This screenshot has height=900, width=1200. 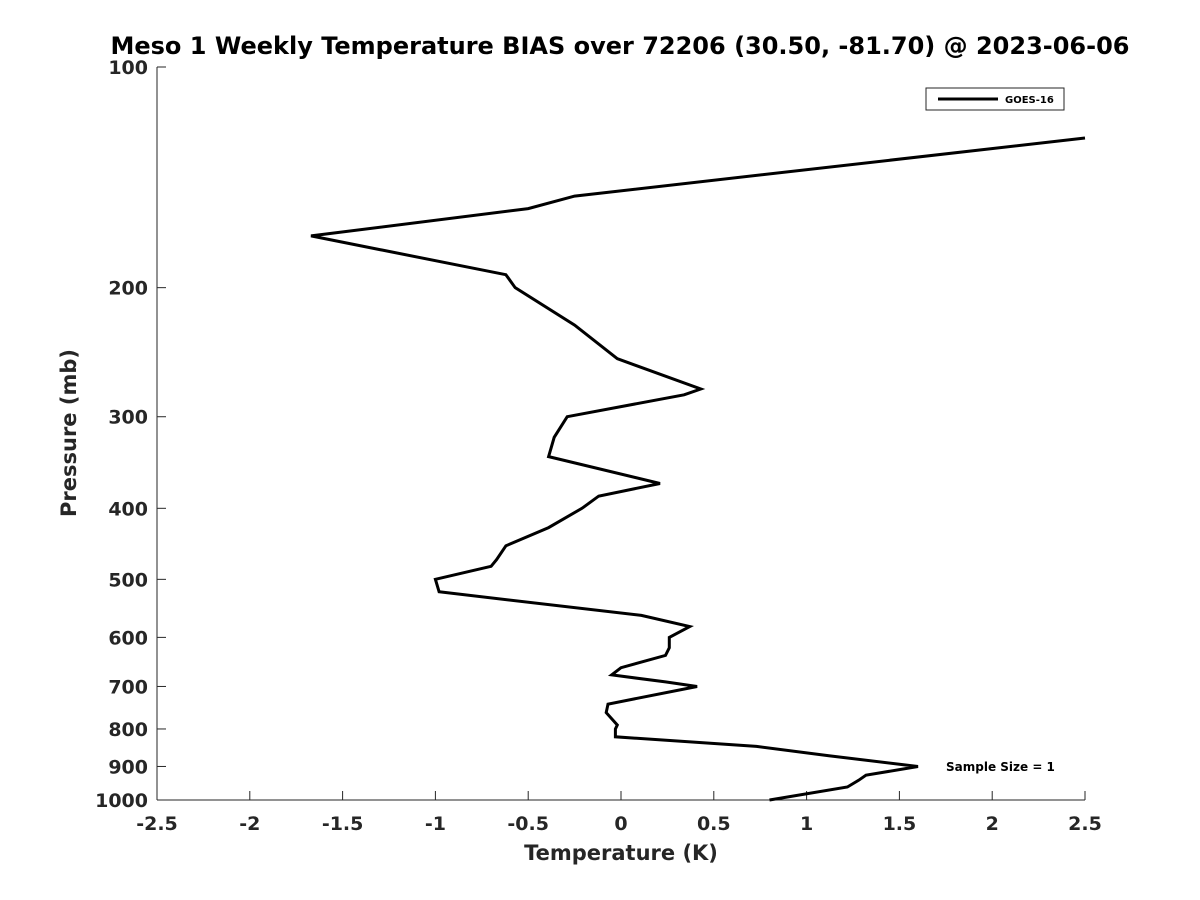 I want to click on legend: GOES-16, so click(x=995, y=99).